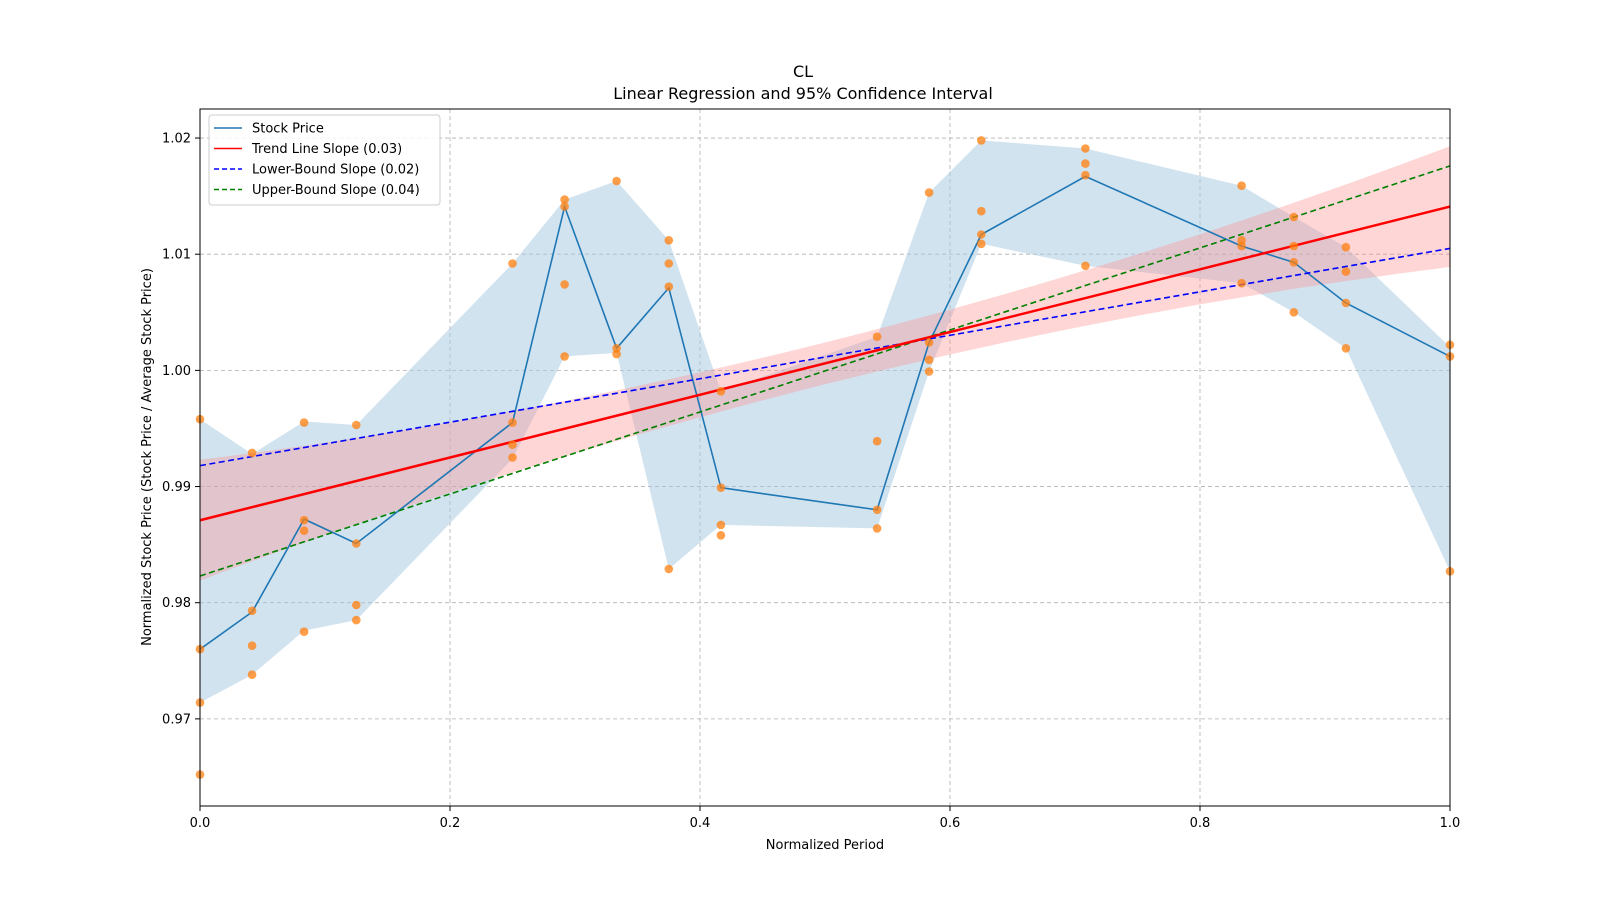 The width and height of the screenshot is (1600, 900). I want to click on x-tick-label: 0.2, so click(450, 823).